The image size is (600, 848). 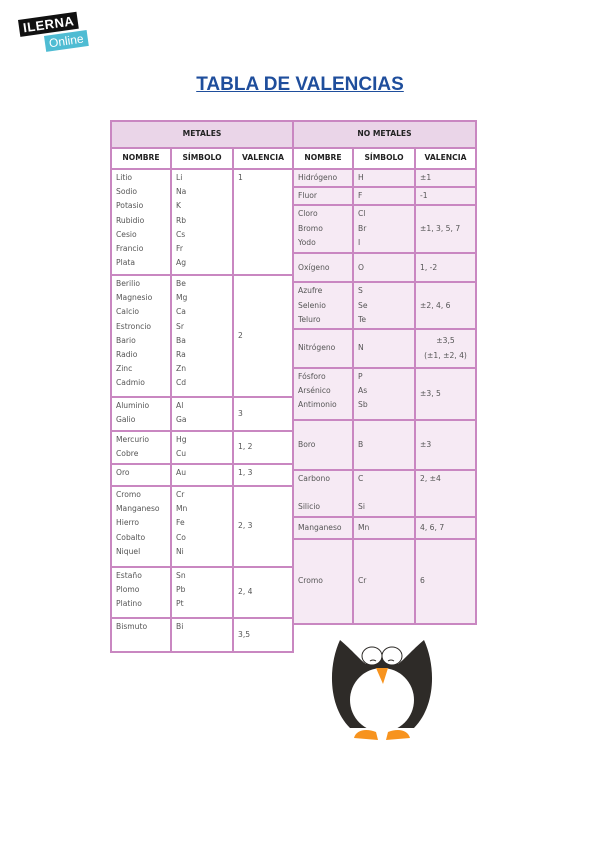 I want to click on element-symbol: P As Sb, so click(x=384, y=394).